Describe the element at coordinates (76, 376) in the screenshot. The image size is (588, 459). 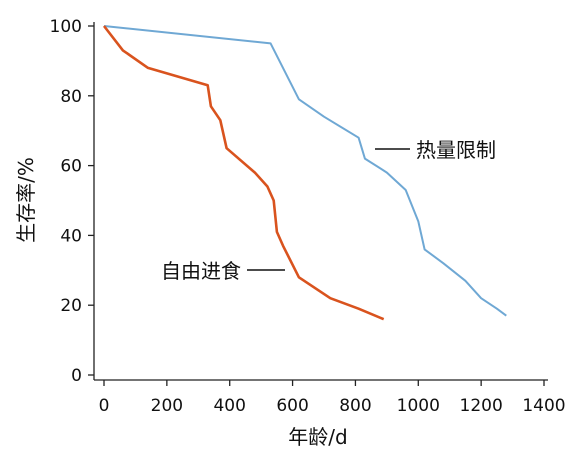
I see `y-tick-label: 0` at that location.